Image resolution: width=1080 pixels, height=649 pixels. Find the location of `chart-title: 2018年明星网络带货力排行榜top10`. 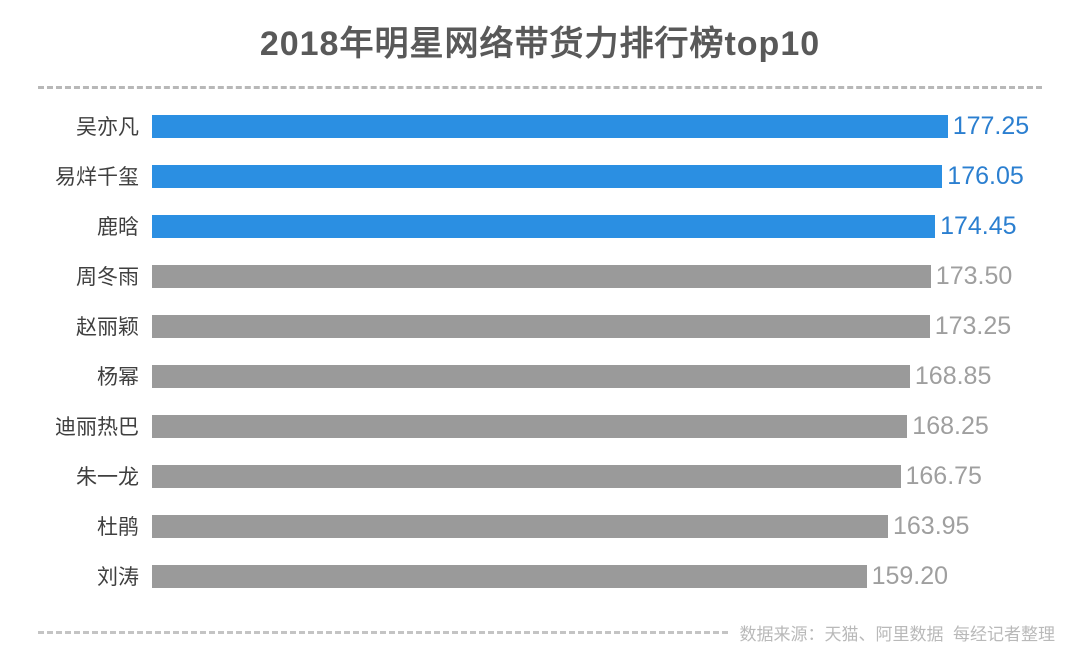

chart-title: 2018年明星网络带货力排行榜top10 is located at coordinates (540, 44).